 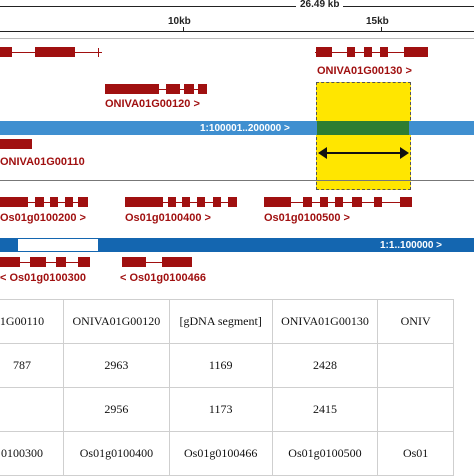 What do you see at coordinates (32, 365) in the screenshot?
I see `table-cell: 787` at bounding box center [32, 365].